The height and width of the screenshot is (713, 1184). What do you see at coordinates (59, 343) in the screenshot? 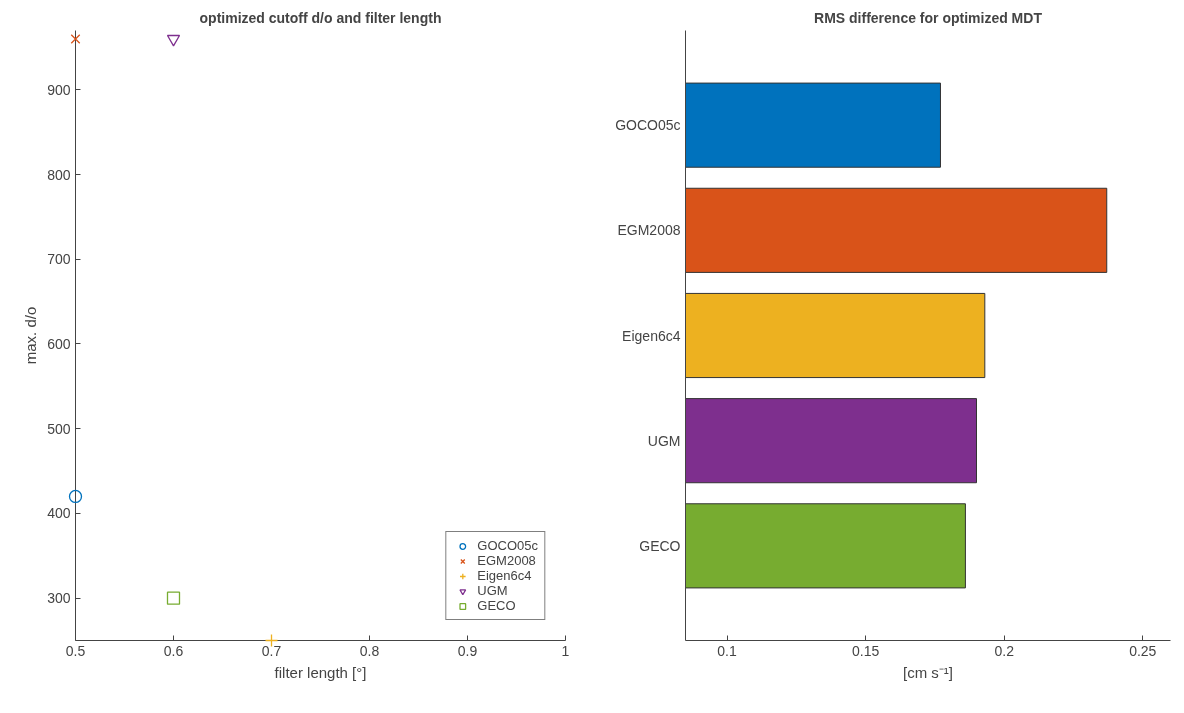
I see `y-tick-label: 600` at bounding box center [59, 343].